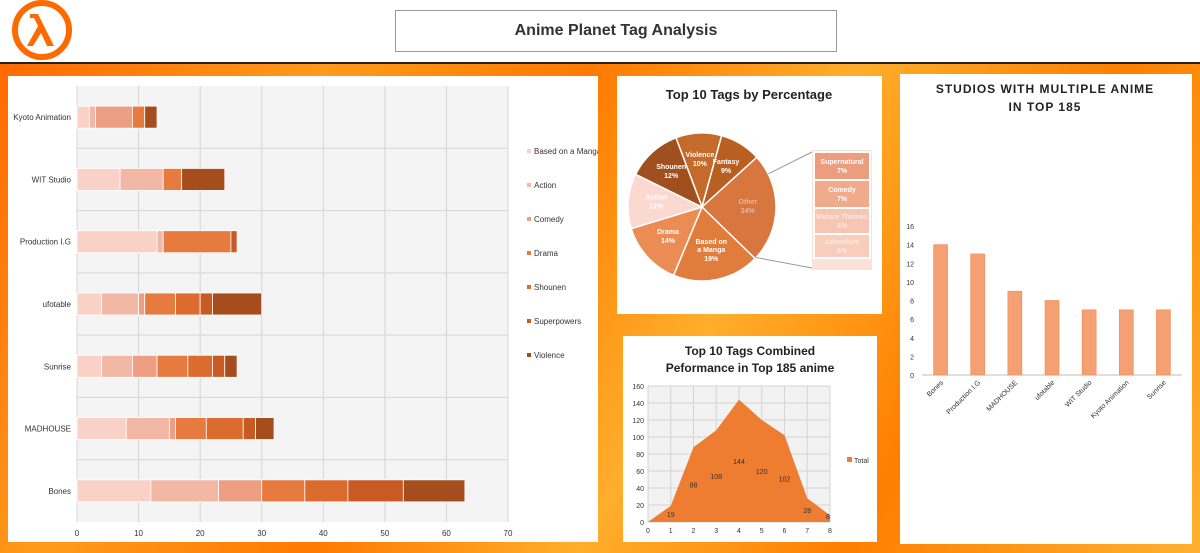 This screenshot has width=1200, height=553. I want to click on legend-label: Based on a Manga, so click(566, 151).